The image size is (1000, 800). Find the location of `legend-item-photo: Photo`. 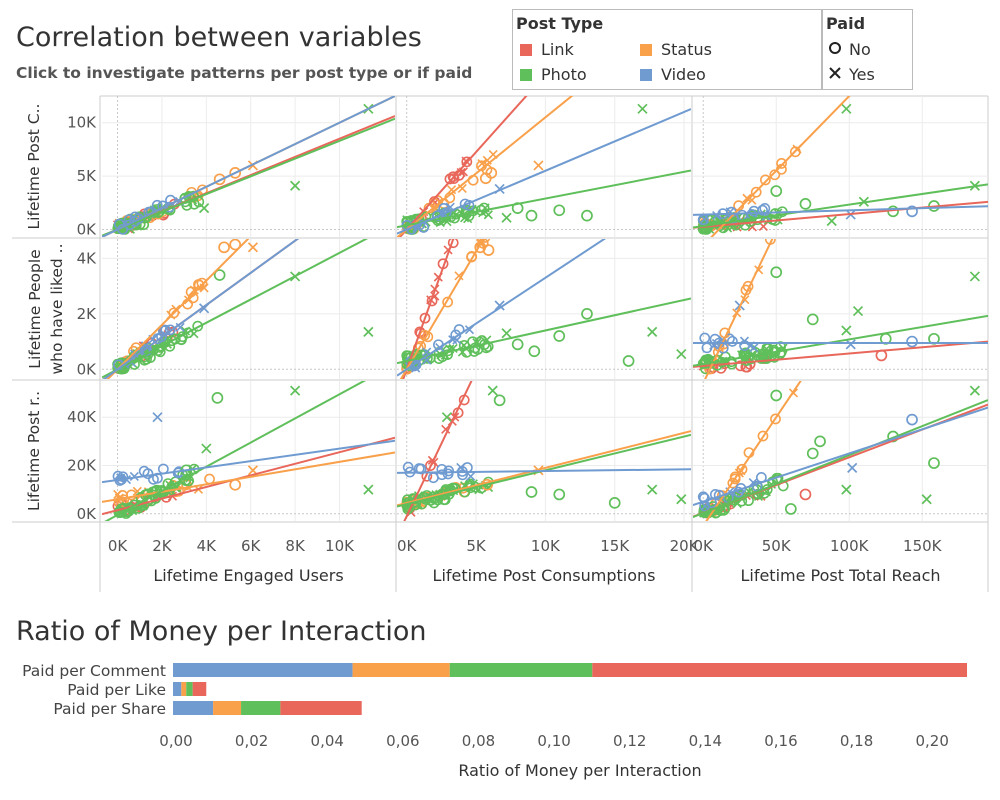

legend-item-photo: Photo is located at coordinates (553, 74).